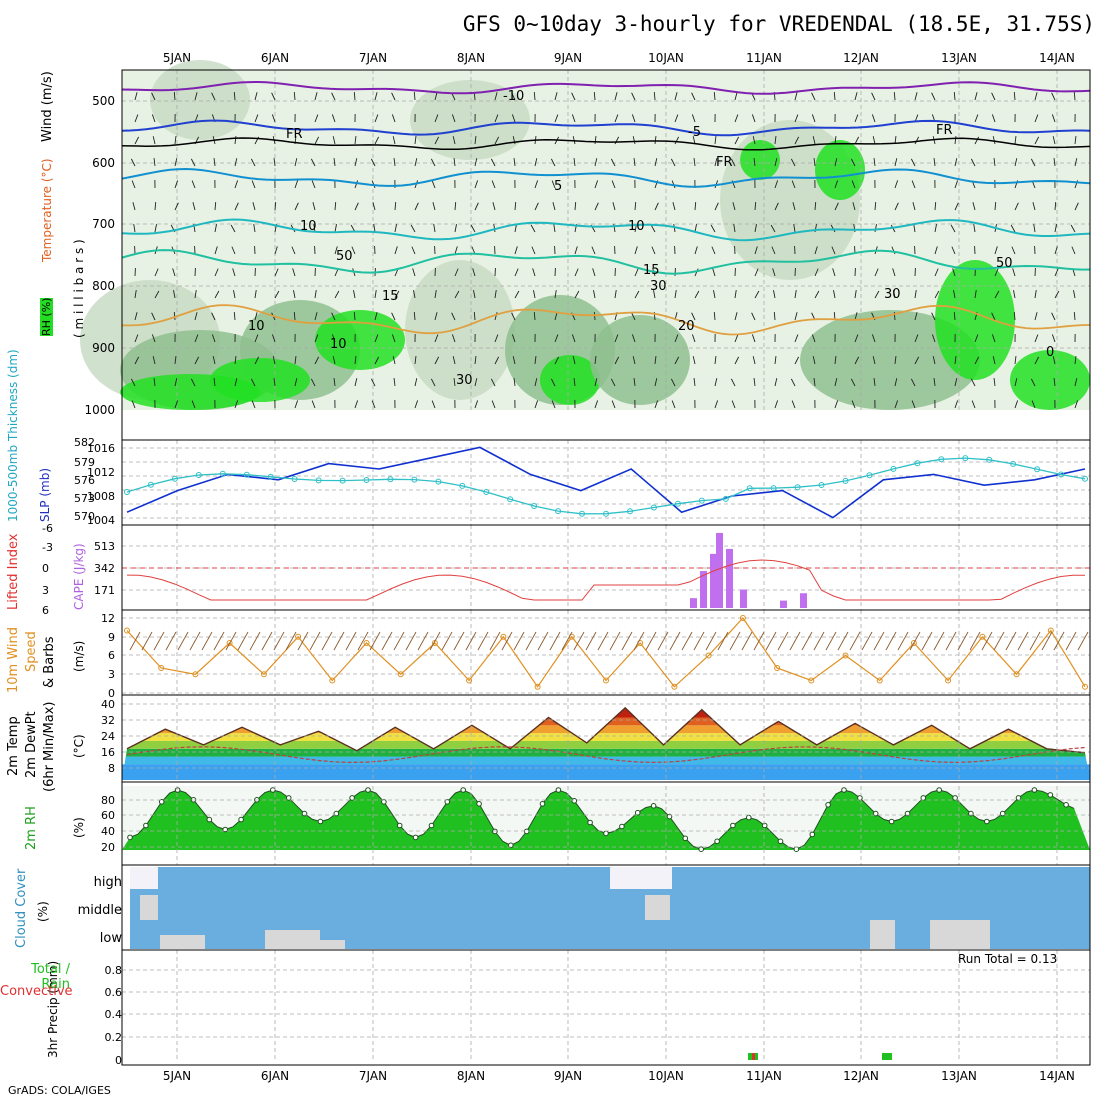 The image size is (1100, 1100). Describe the element at coordinates (606, 730) in the screenshot. I see `temp-line` at that location.